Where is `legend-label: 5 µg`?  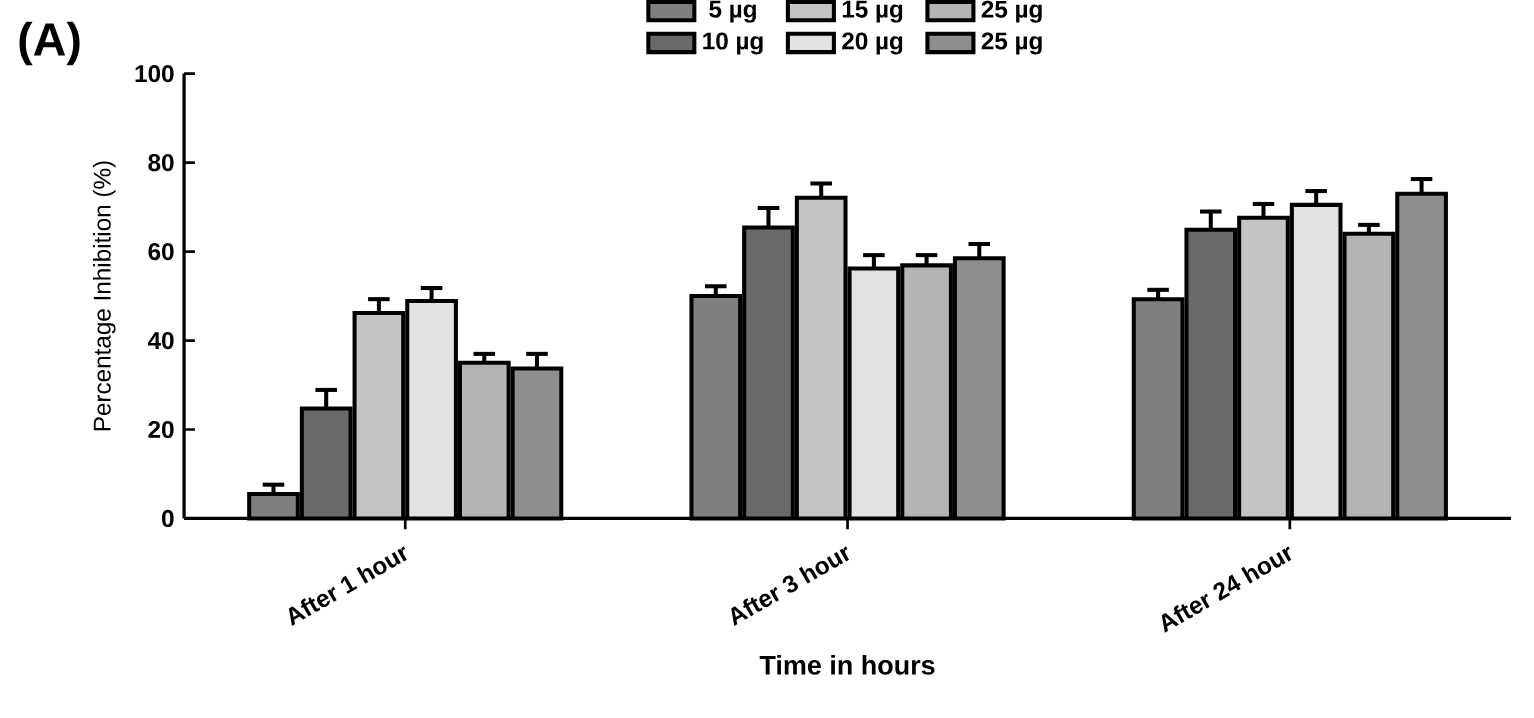
legend-label: 5 µg is located at coordinates (732, 11).